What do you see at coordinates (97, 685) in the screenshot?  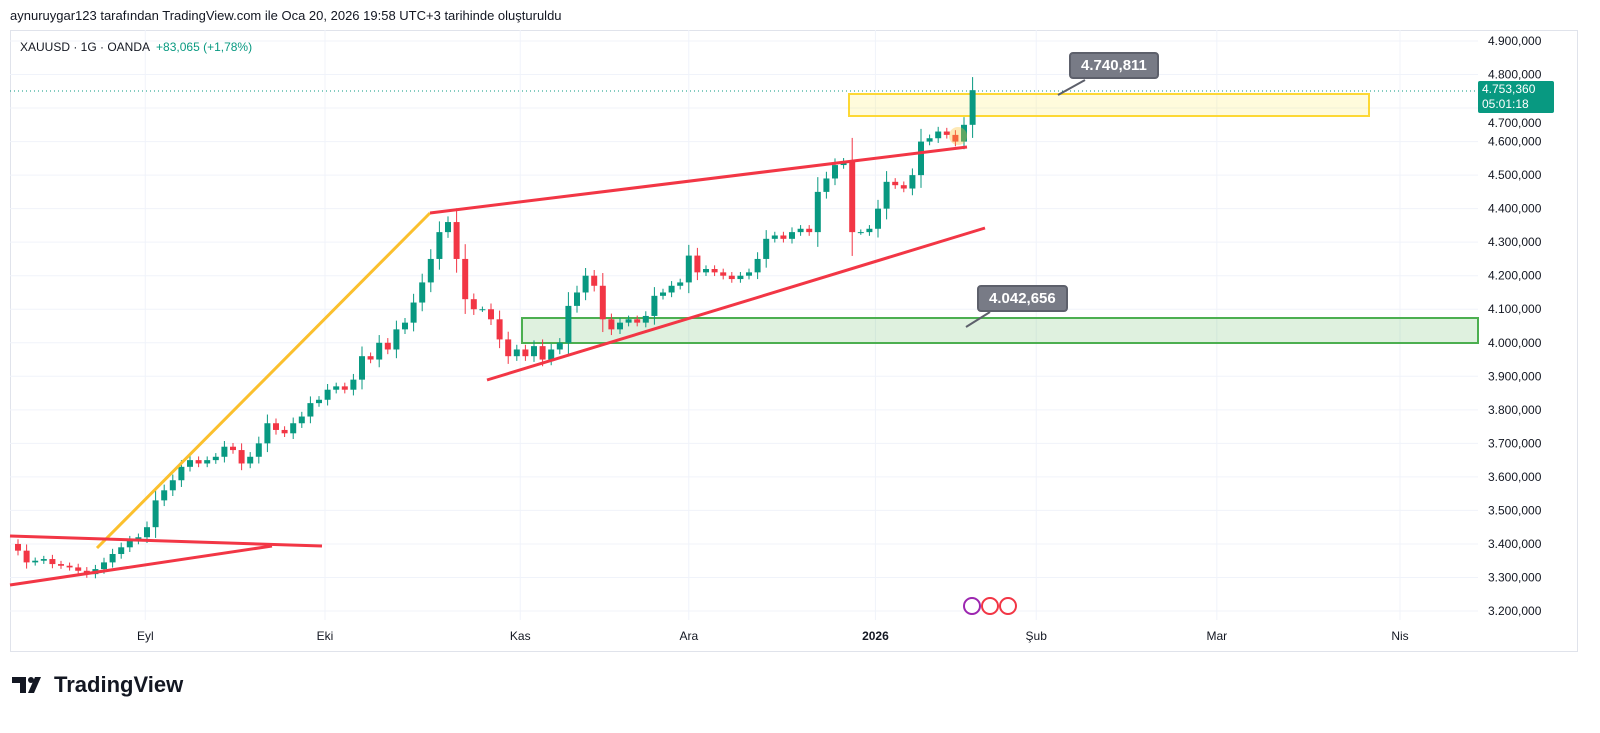 I see `tradingview-logo: TradingView` at bounding box center [97, 685].